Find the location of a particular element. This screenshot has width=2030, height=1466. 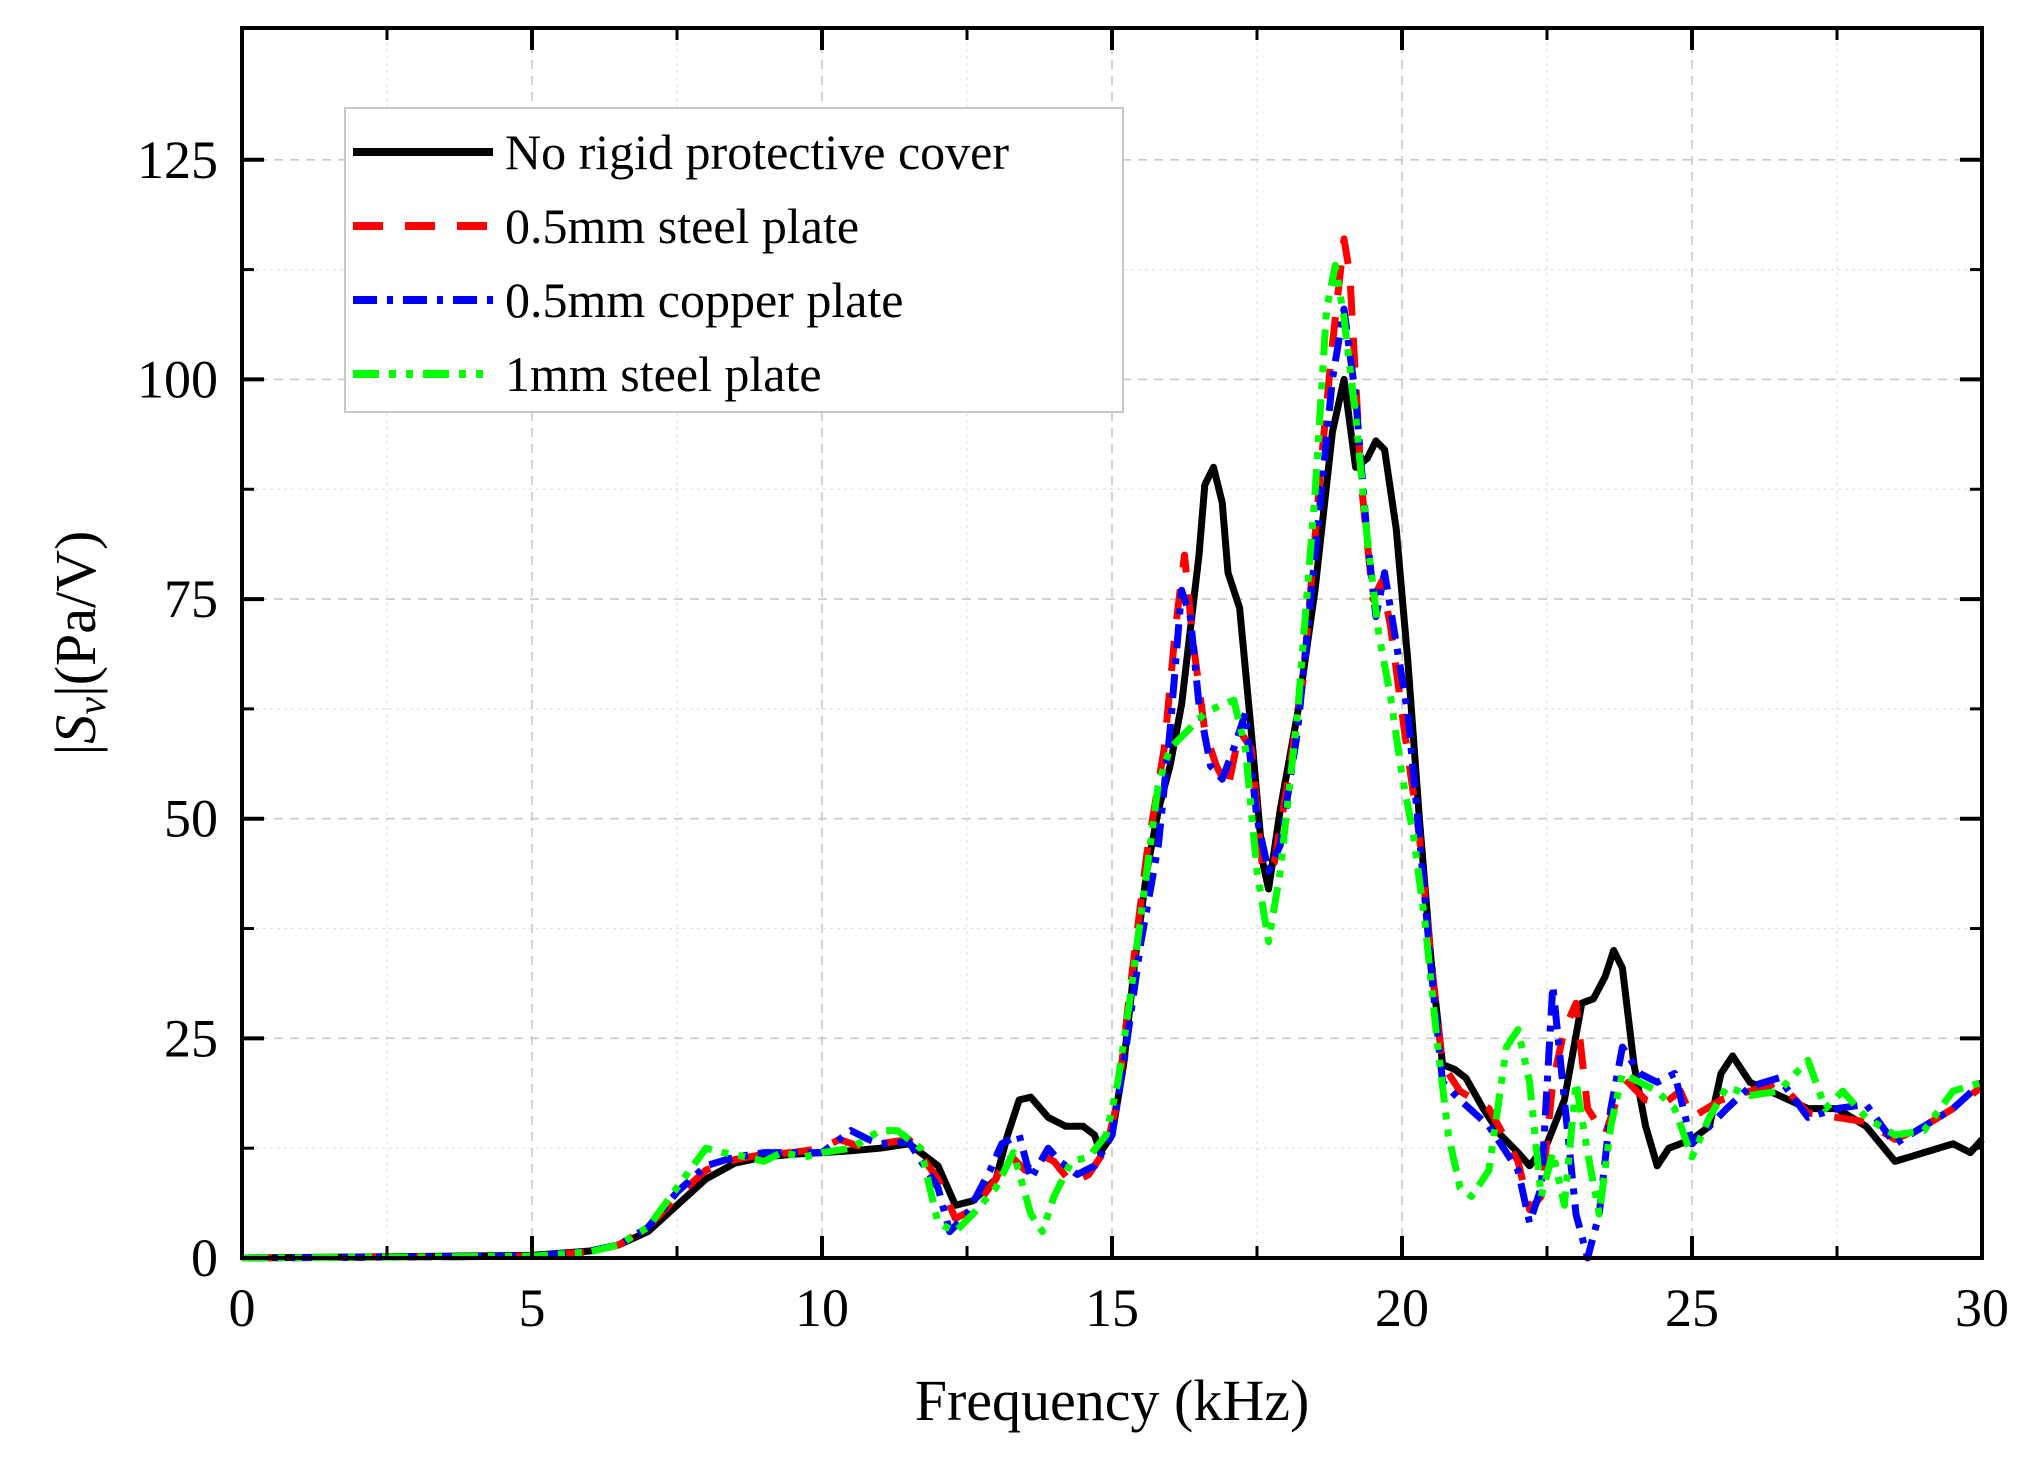

x-axis-title: Frequency (kHz) is located at coordinates (1112, 1400).